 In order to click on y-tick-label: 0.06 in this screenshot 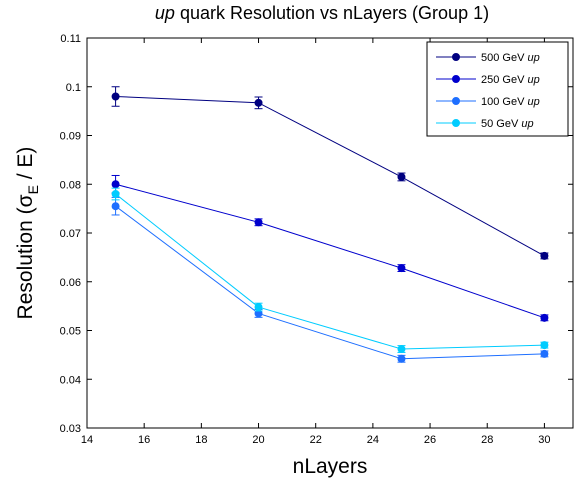, I will do `click(70, 283)`.